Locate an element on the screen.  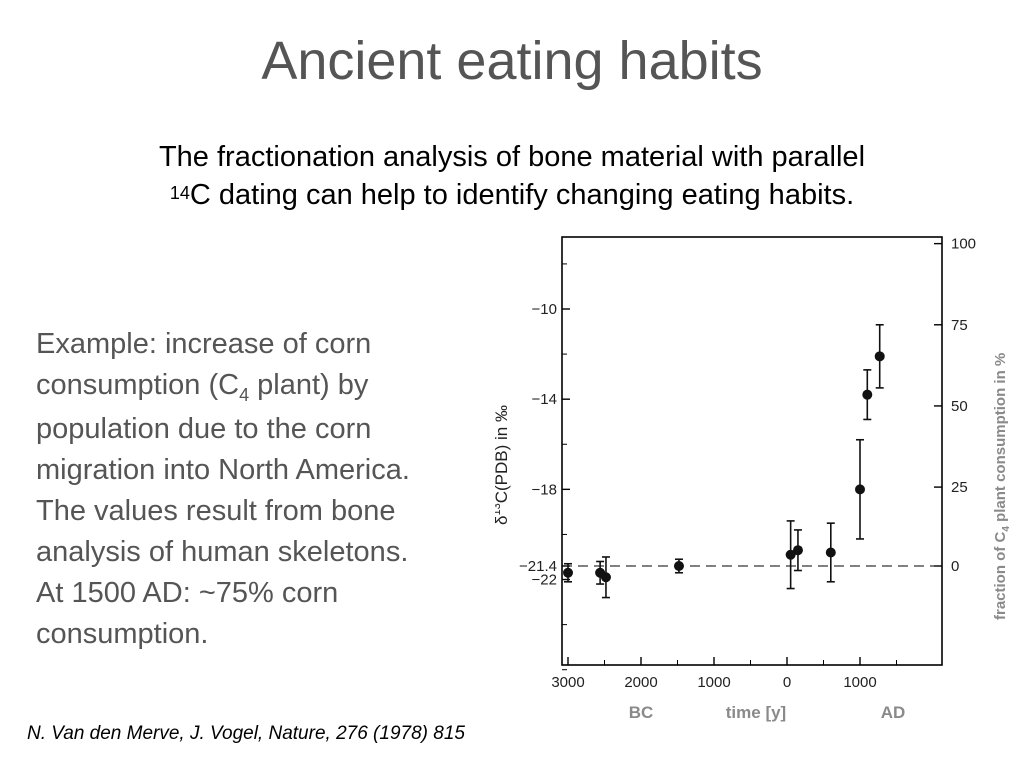
example-line: Example: increase of corn is located at coordinates (204, 344).